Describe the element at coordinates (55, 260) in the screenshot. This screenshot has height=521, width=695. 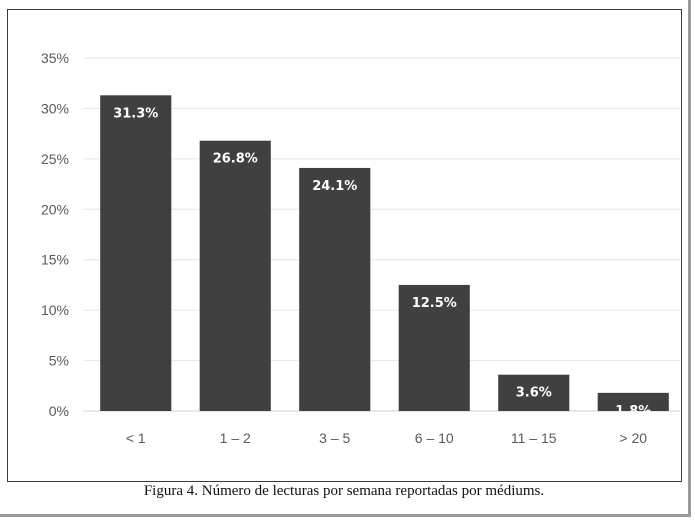
I see `y-tick-label: 15%` at that location.